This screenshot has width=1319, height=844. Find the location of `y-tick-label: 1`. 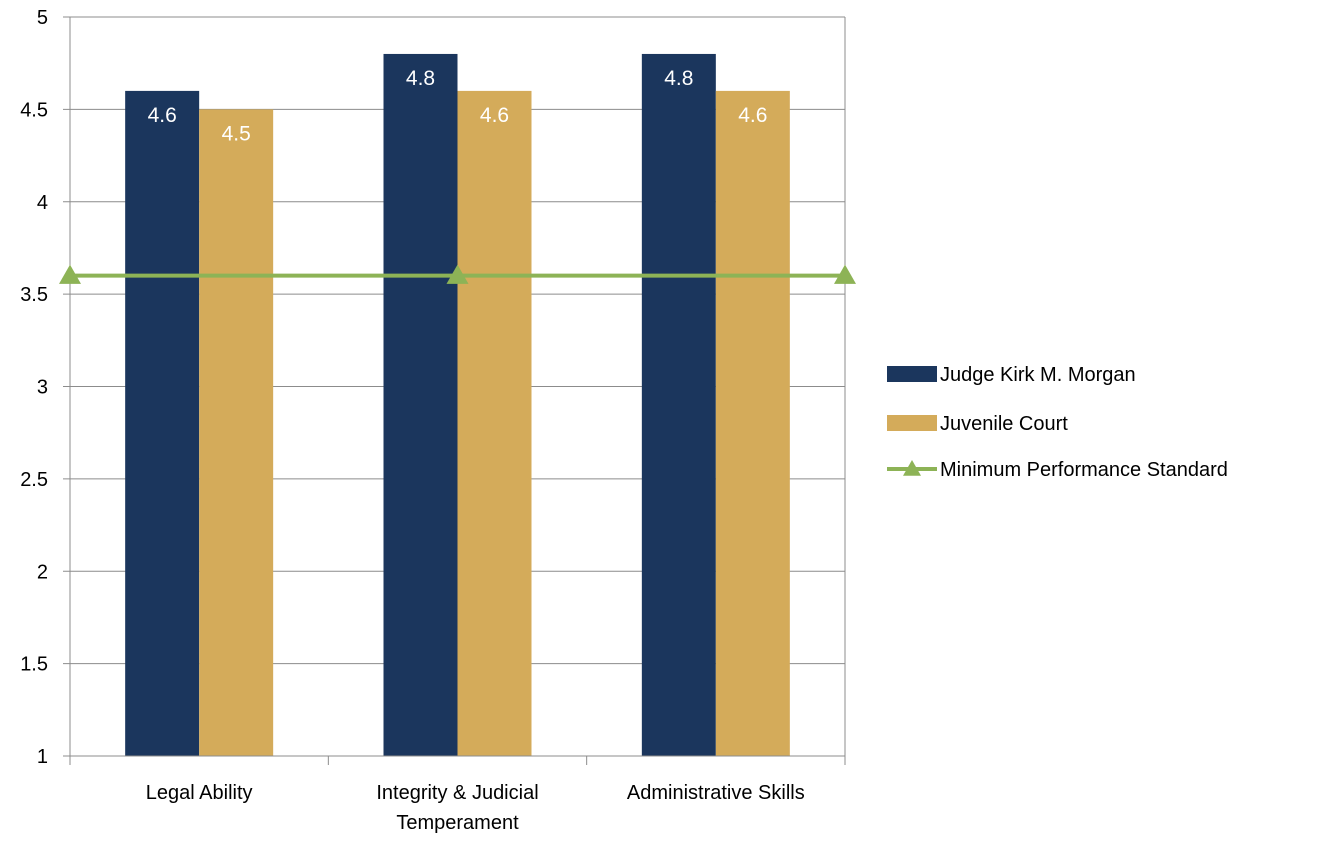

y-tick-label: 1 is located at coordinates (42, 757).